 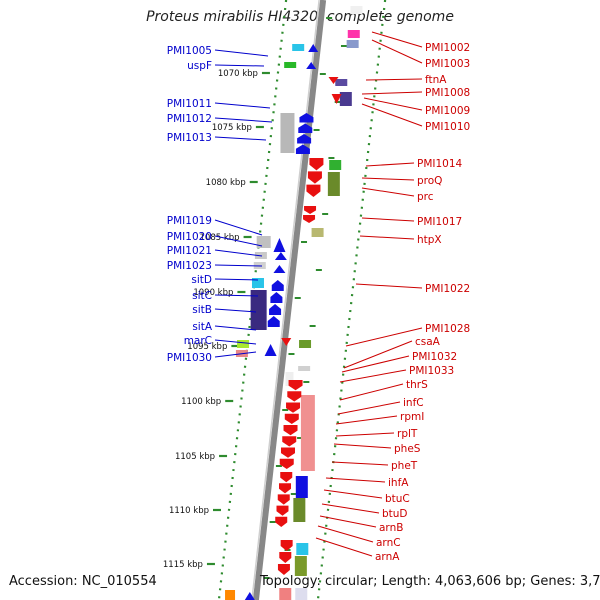 I want to click on gene-label-htpX: htpX, so click(x=429, y=240).